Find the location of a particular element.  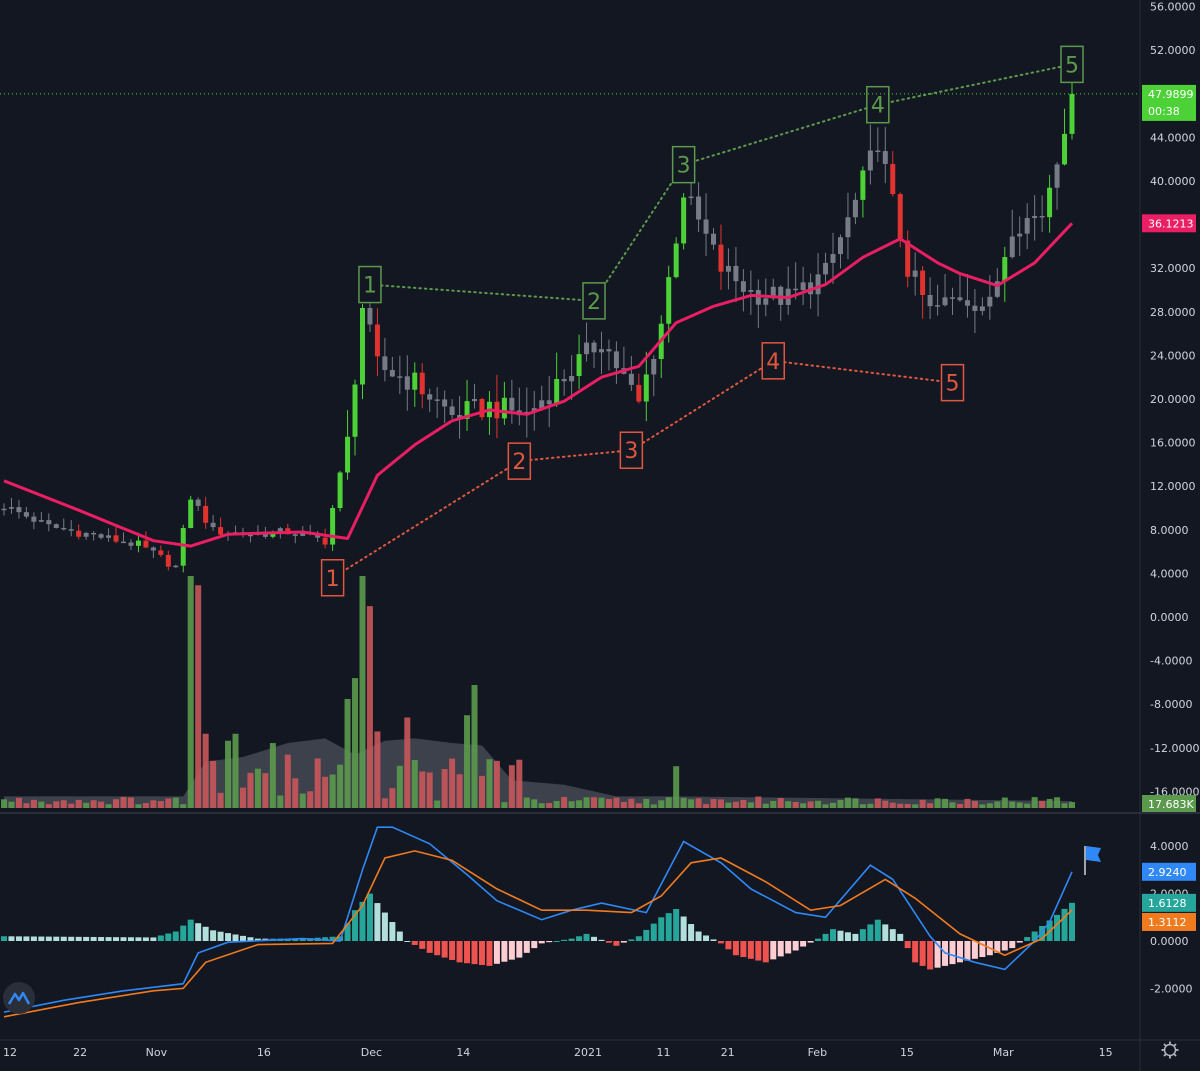

down-wave-label-3: 3 is located at coordinates (631, 451).